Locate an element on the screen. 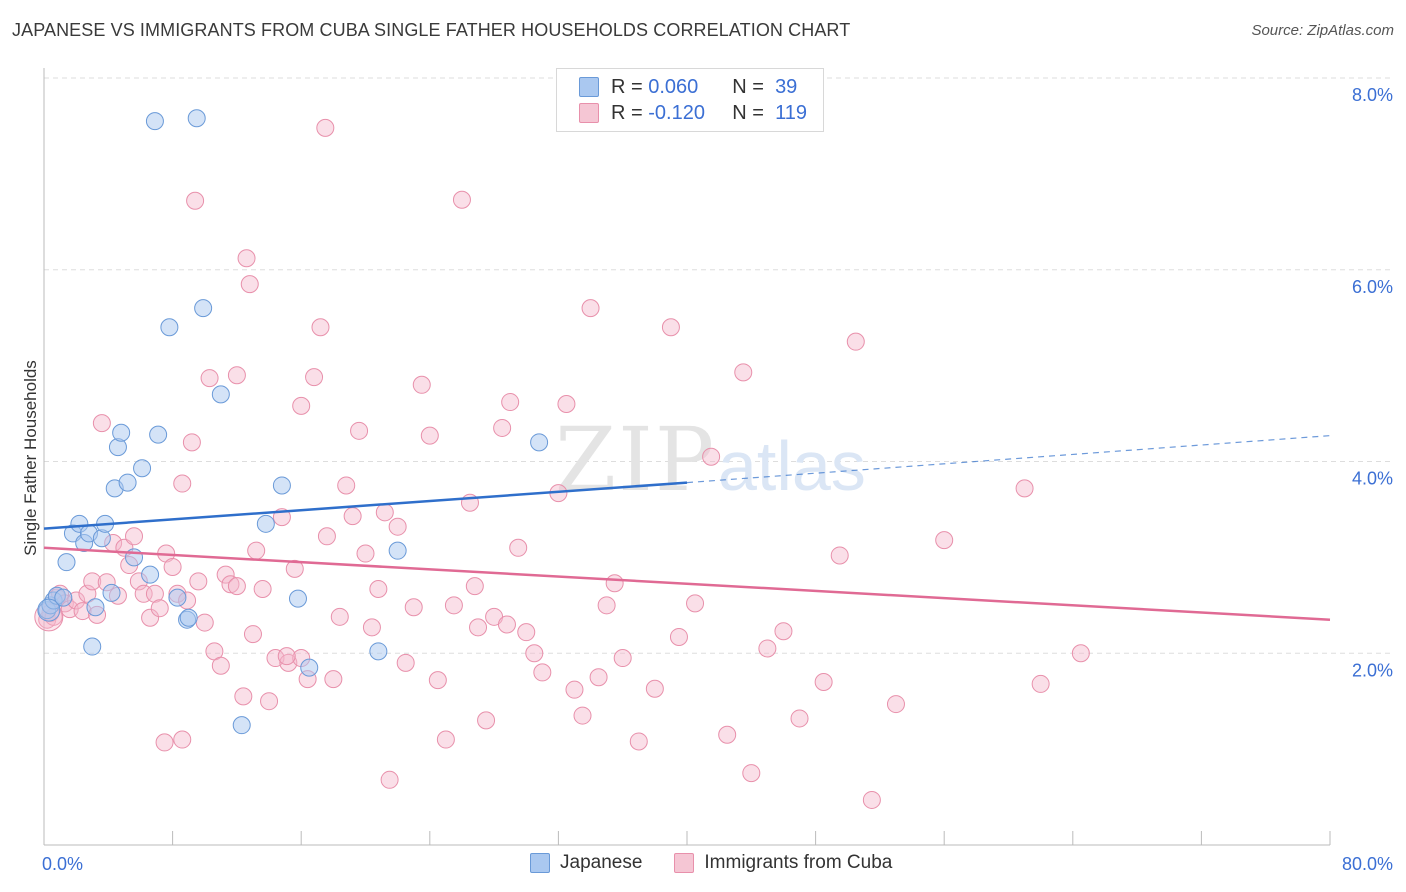 The image size is (1406, 892). stats-legend: R = 0.060 N = 39 R = -0.120 N = 119 is located at coordinates (690, 100).